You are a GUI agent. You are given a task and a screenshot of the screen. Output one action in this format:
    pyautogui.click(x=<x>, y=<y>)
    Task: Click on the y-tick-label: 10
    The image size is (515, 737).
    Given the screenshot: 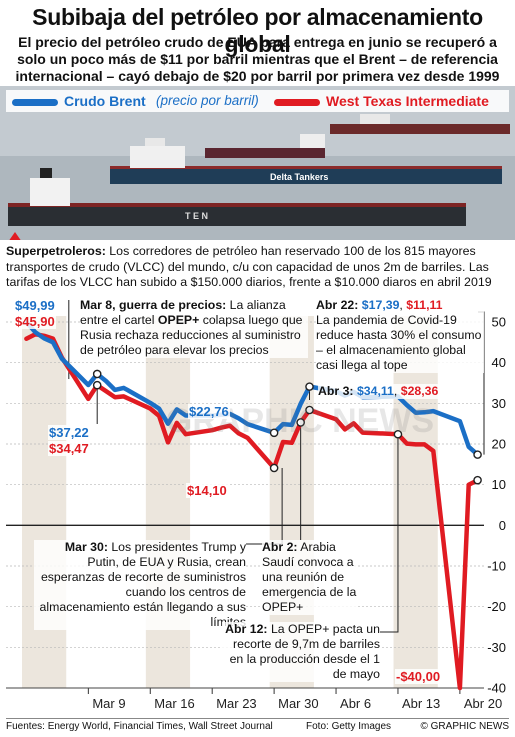 What is the action you would take?
    pyautogui.click(x=499, y=484)
    